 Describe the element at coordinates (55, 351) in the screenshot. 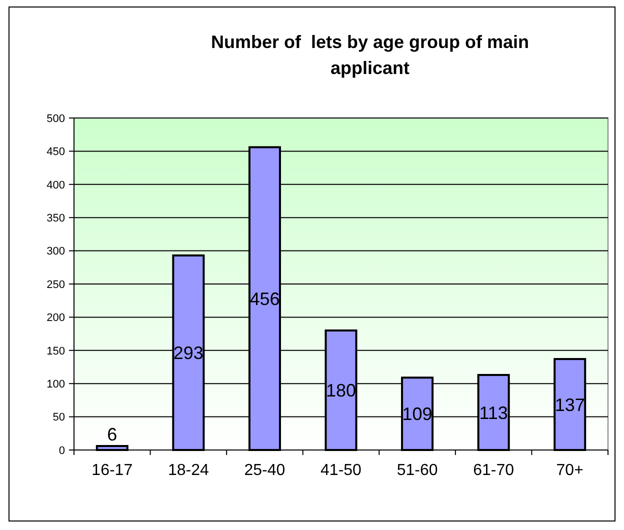

I see `y-tick-label: 150` at that location.